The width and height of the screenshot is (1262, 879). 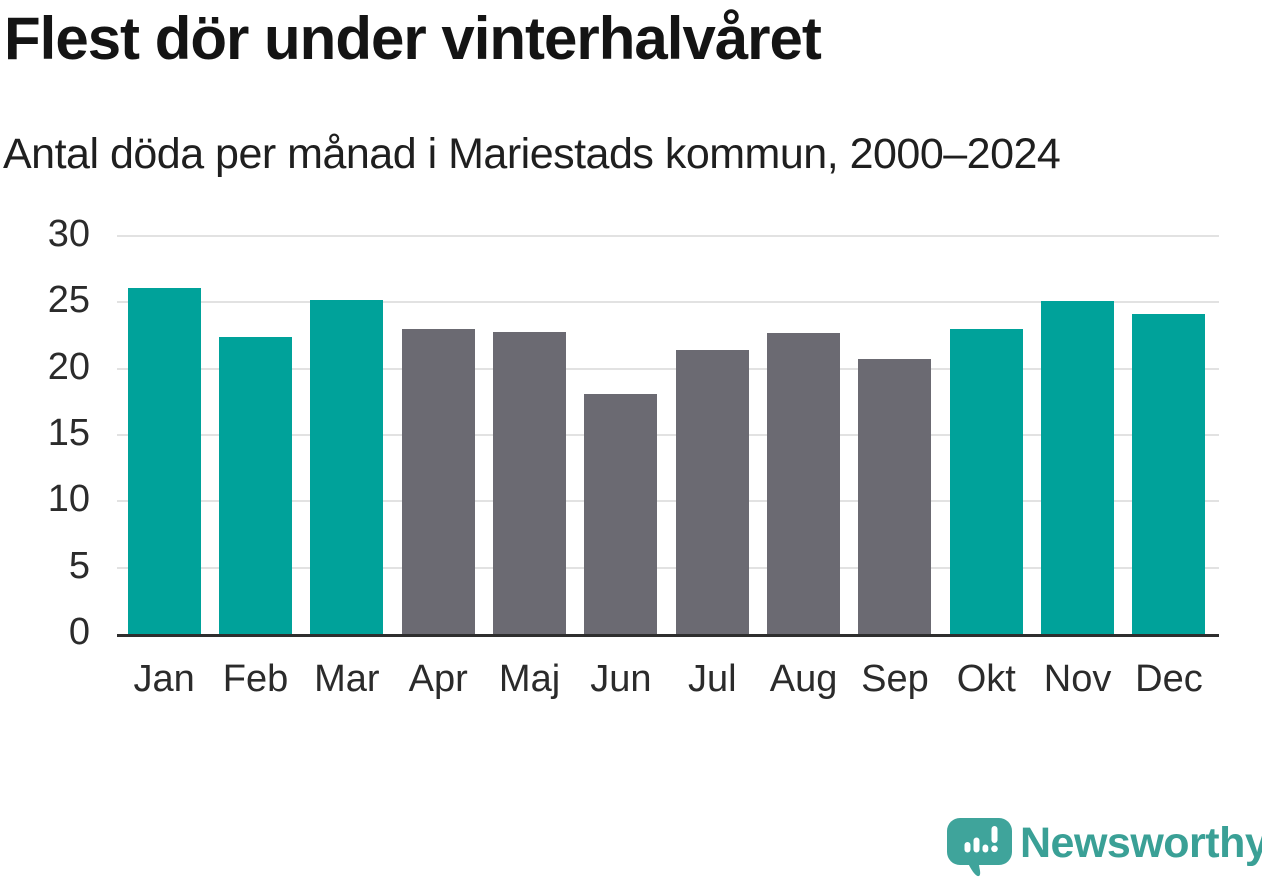 I want to click on x-axis-label-feb: Feb, so click(x=255, y=679).